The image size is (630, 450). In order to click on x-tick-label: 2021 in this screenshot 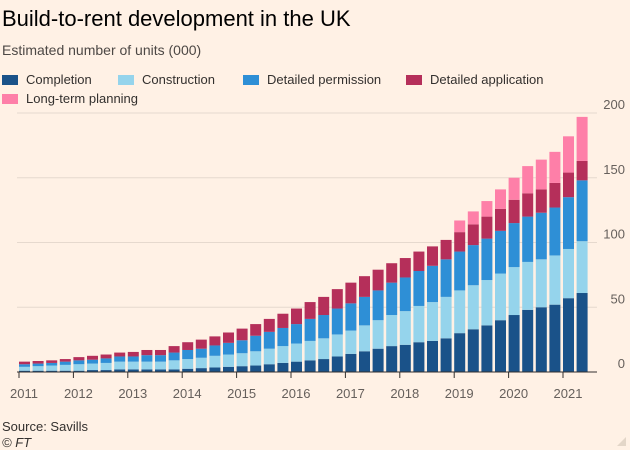, I will do `click(568, 393)`.